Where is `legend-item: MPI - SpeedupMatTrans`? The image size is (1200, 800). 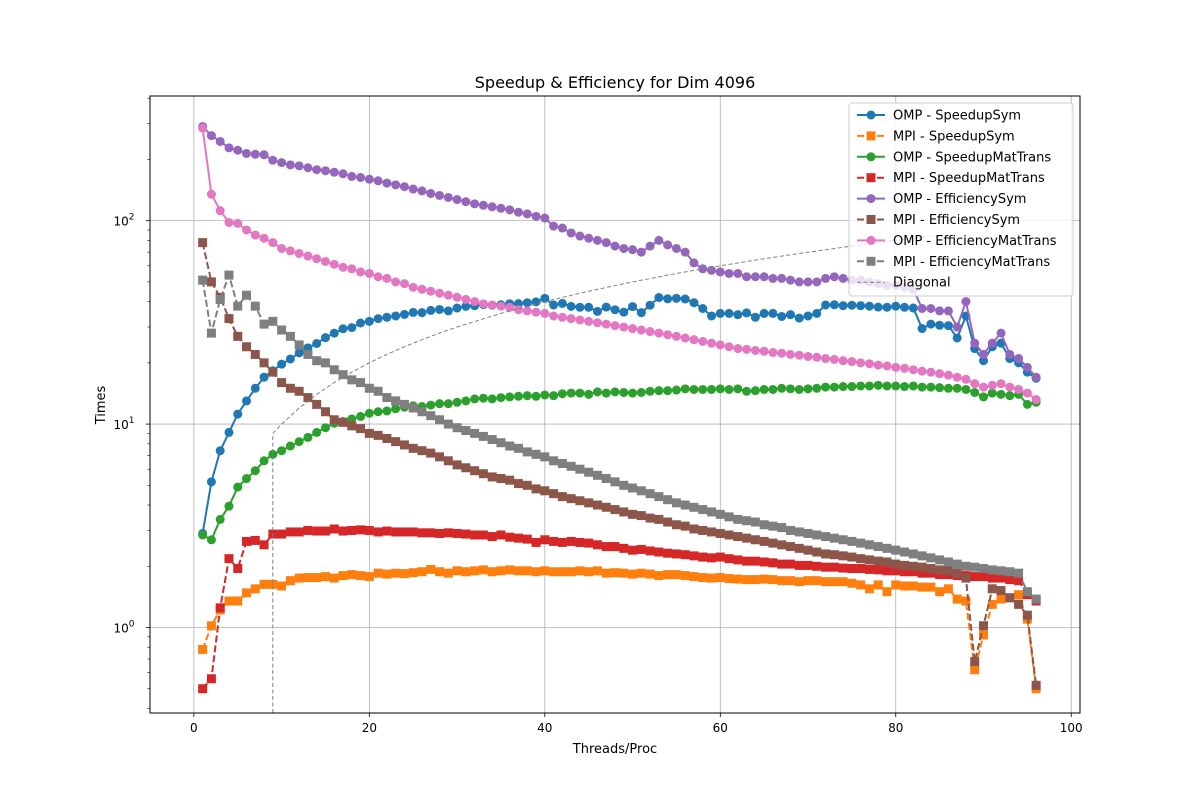 legend-item: MPI - SpeedupMatTrans is located at coordinates (951, 178).